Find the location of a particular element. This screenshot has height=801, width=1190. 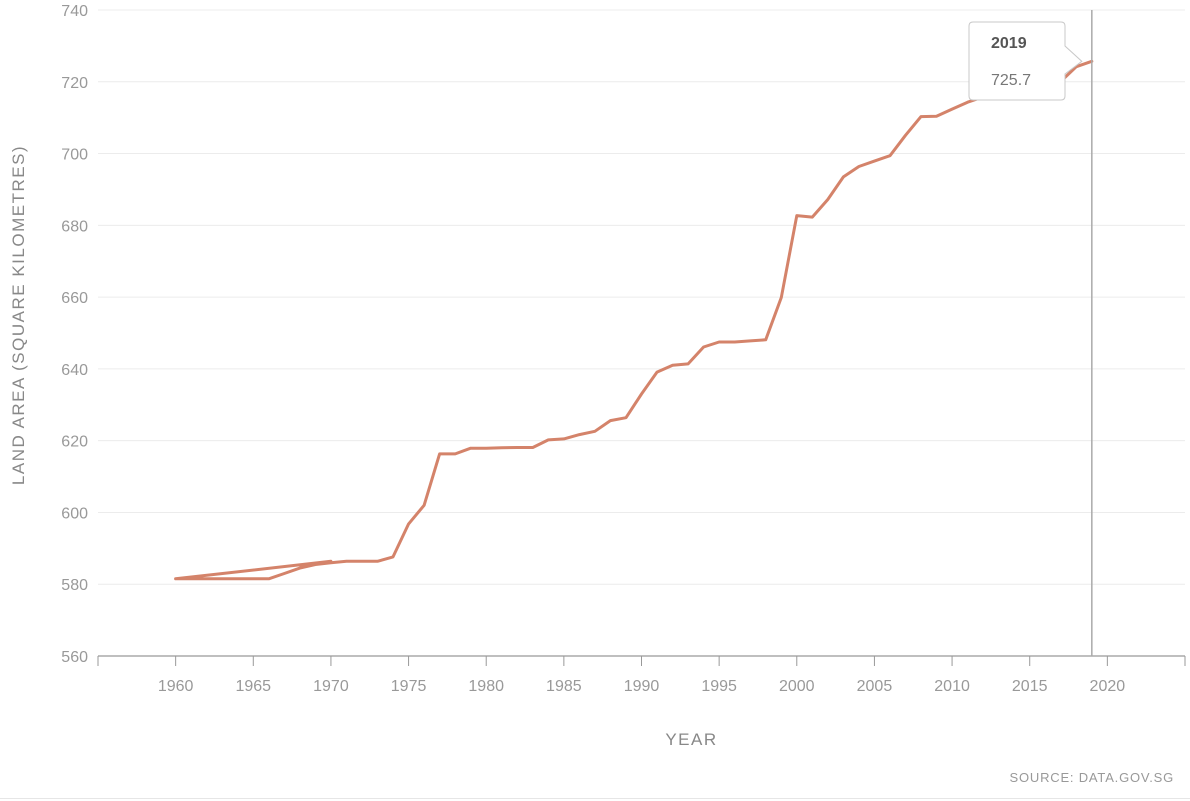

x-tick-label: 2020 is located at coordinates (1108, 686).